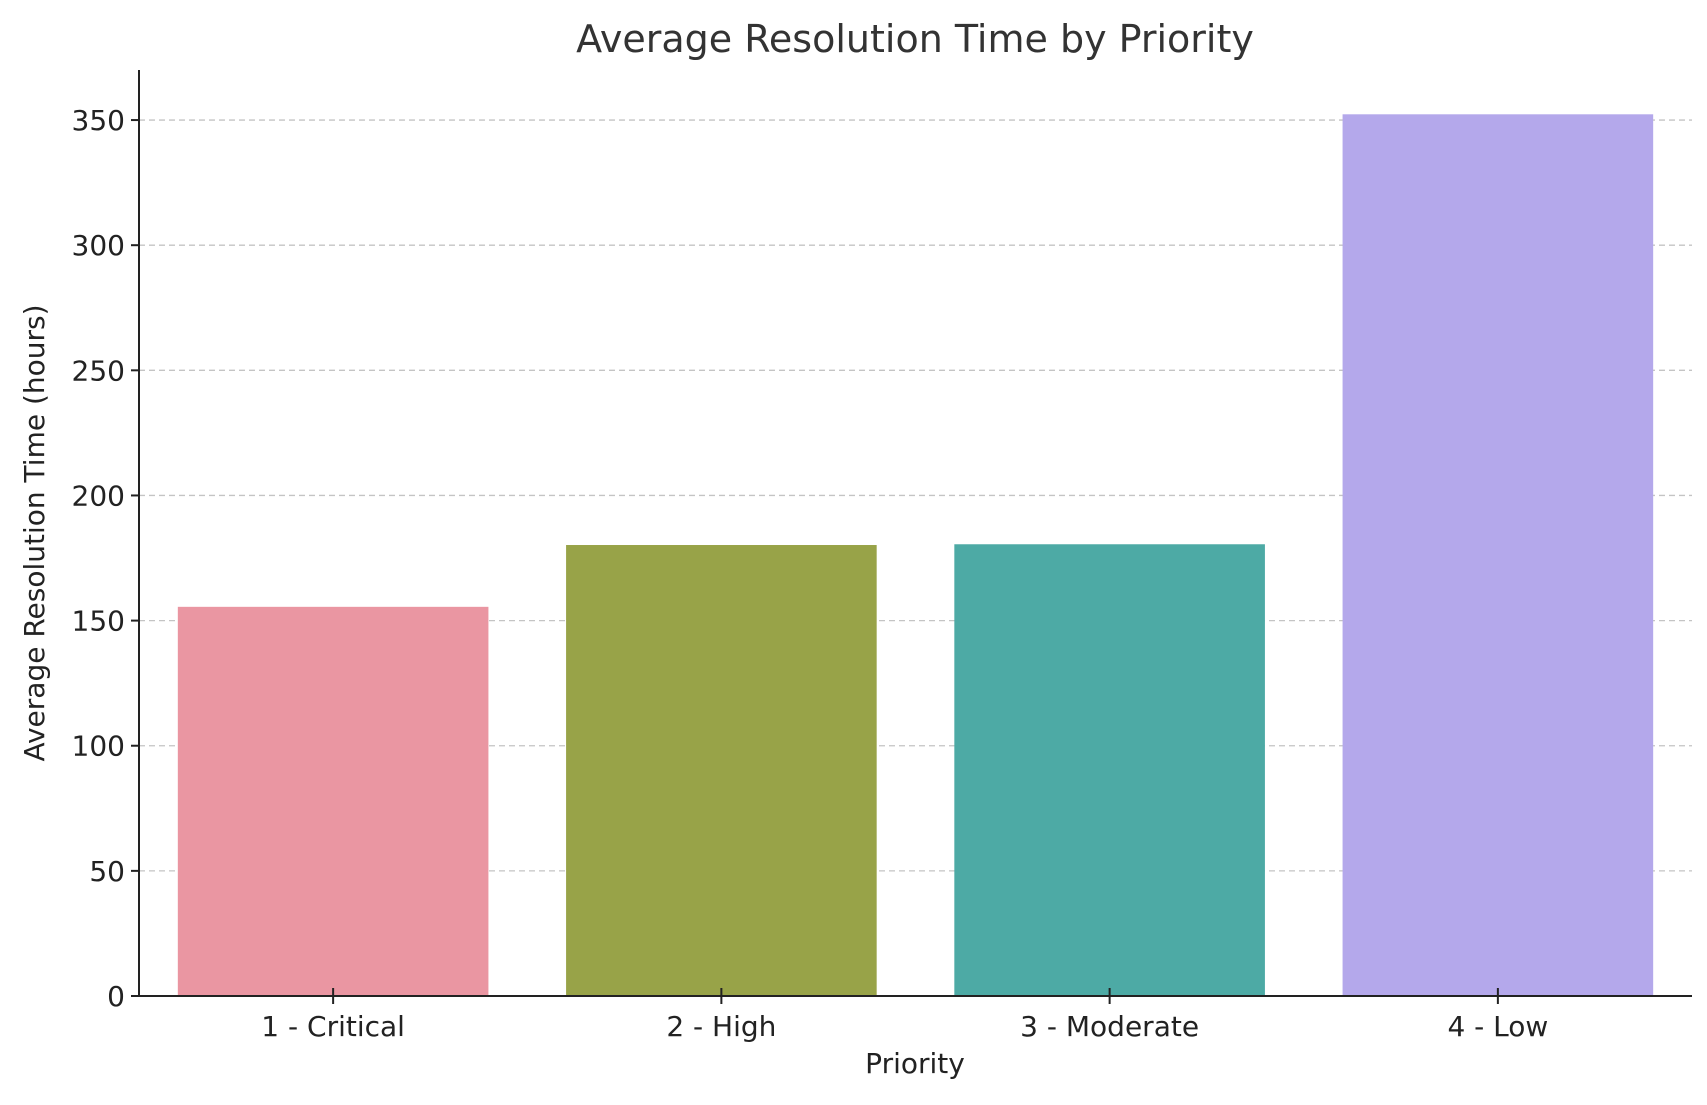  Describe the element at coordinates (107, 871) in the screenshot. I see `y-tick-label: 50` at that location.